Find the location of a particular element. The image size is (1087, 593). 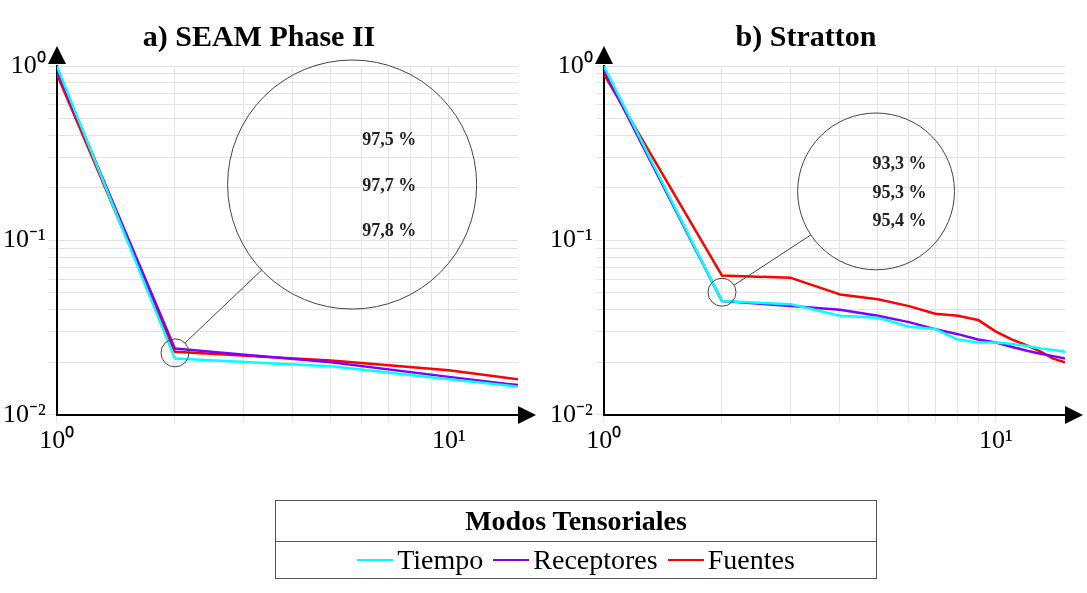

annotation: 93,3 % is located at coordinates (899, 163).